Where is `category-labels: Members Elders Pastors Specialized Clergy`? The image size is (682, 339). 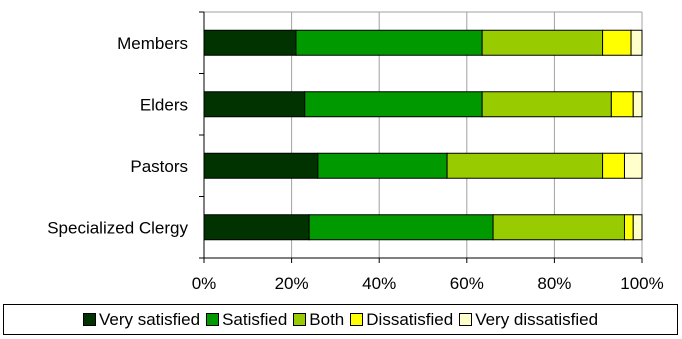 category-labels: Members Elders Pastors Specialized Clergy is located at coordinates (117, 136).